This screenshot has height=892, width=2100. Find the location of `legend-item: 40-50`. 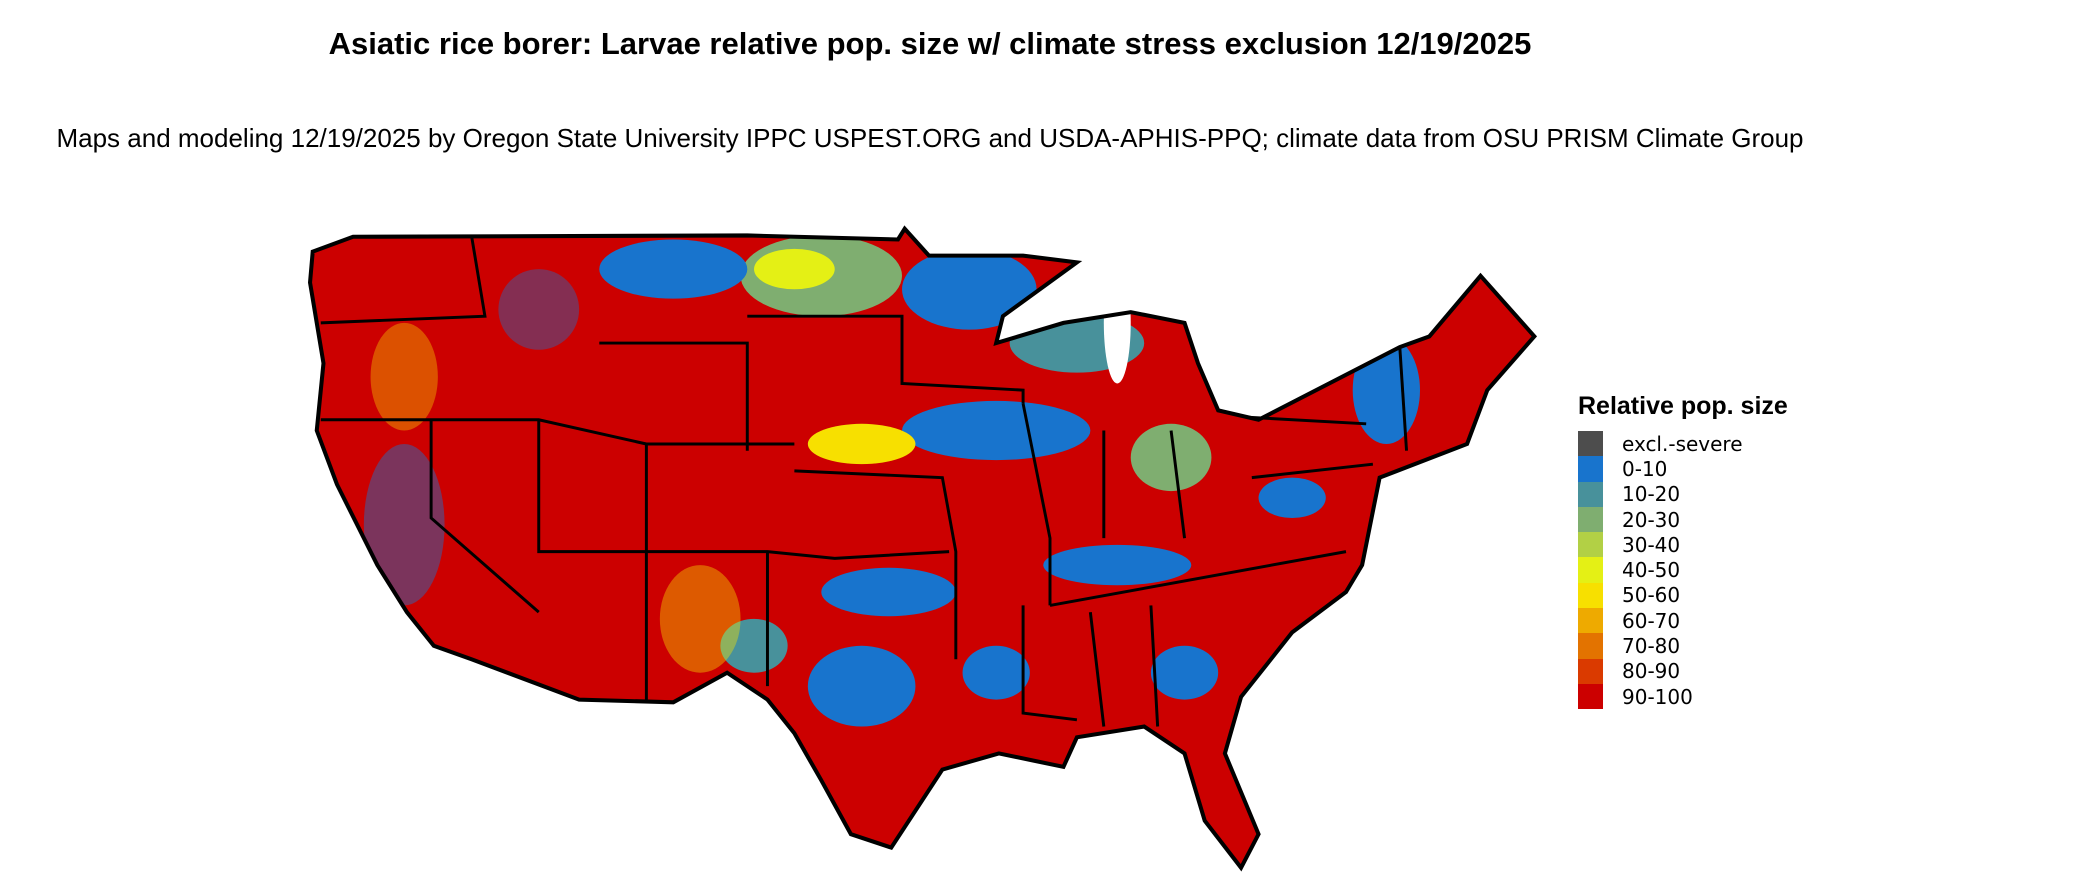

legend-item: 40-50 is located at coordinates (1683, 570).